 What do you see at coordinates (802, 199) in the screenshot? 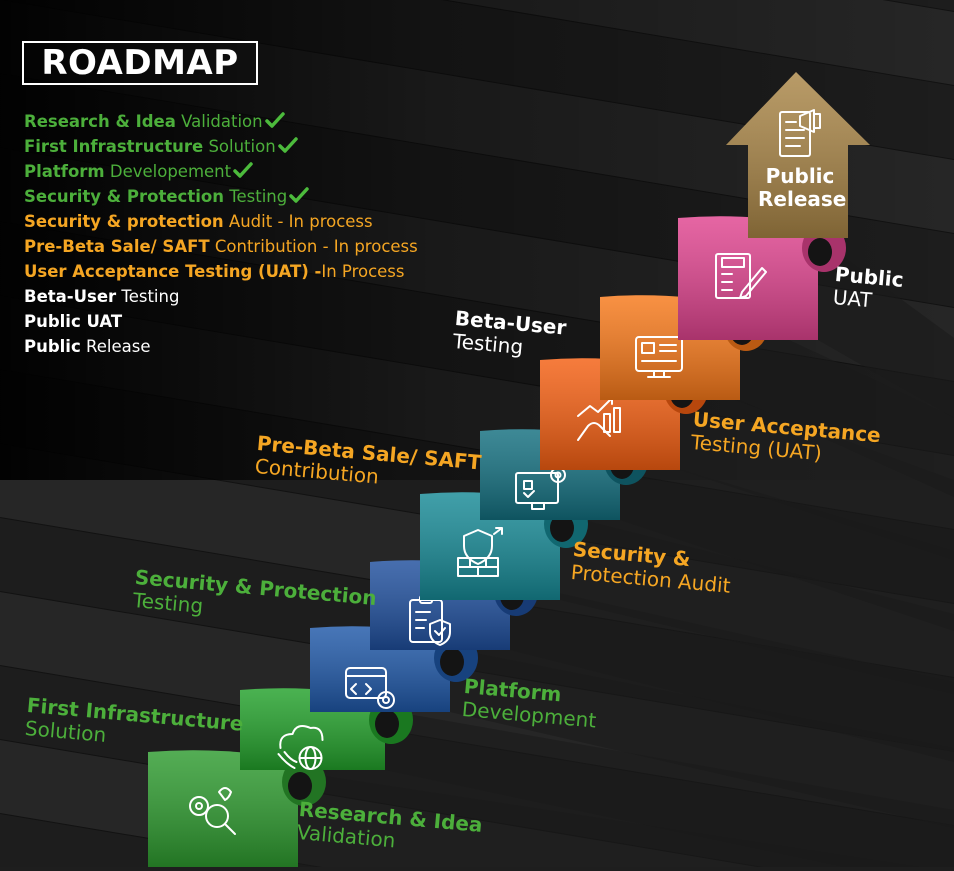
I see `step-label-subtitle: Release` at bounding box center [802, 199].